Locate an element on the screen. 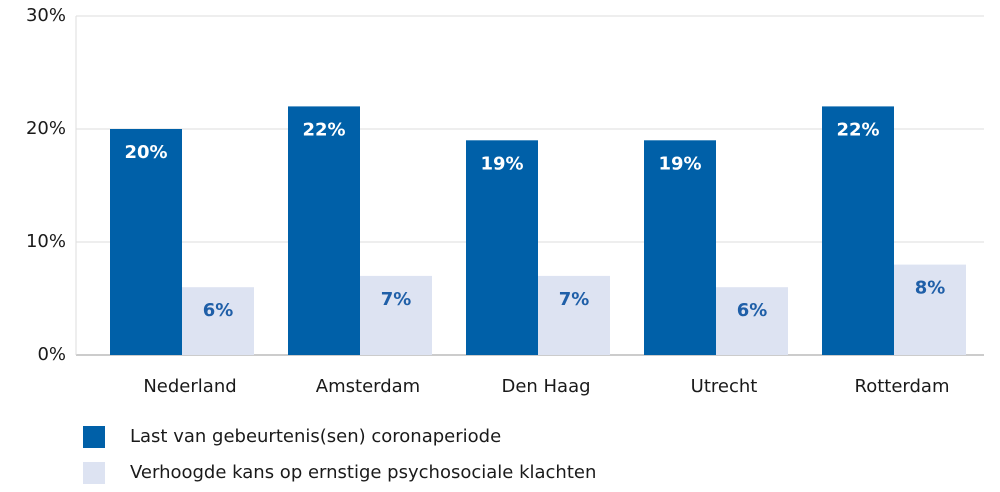 The image size is (1000, 492). y-tick-label: 30% is located at coordinates (46, 15).